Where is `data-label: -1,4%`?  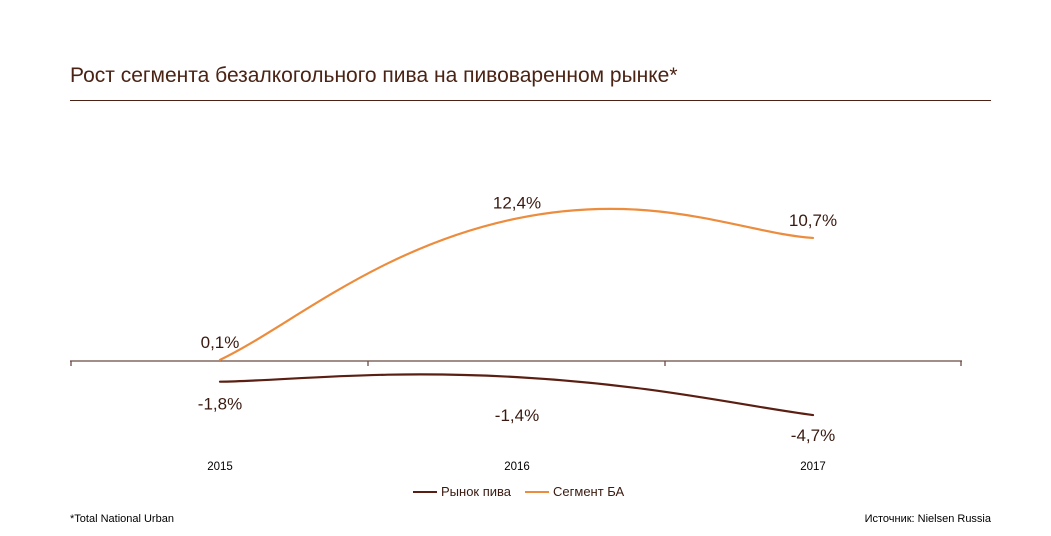 data-label: -1,4% is located at coordinates (517, 415).